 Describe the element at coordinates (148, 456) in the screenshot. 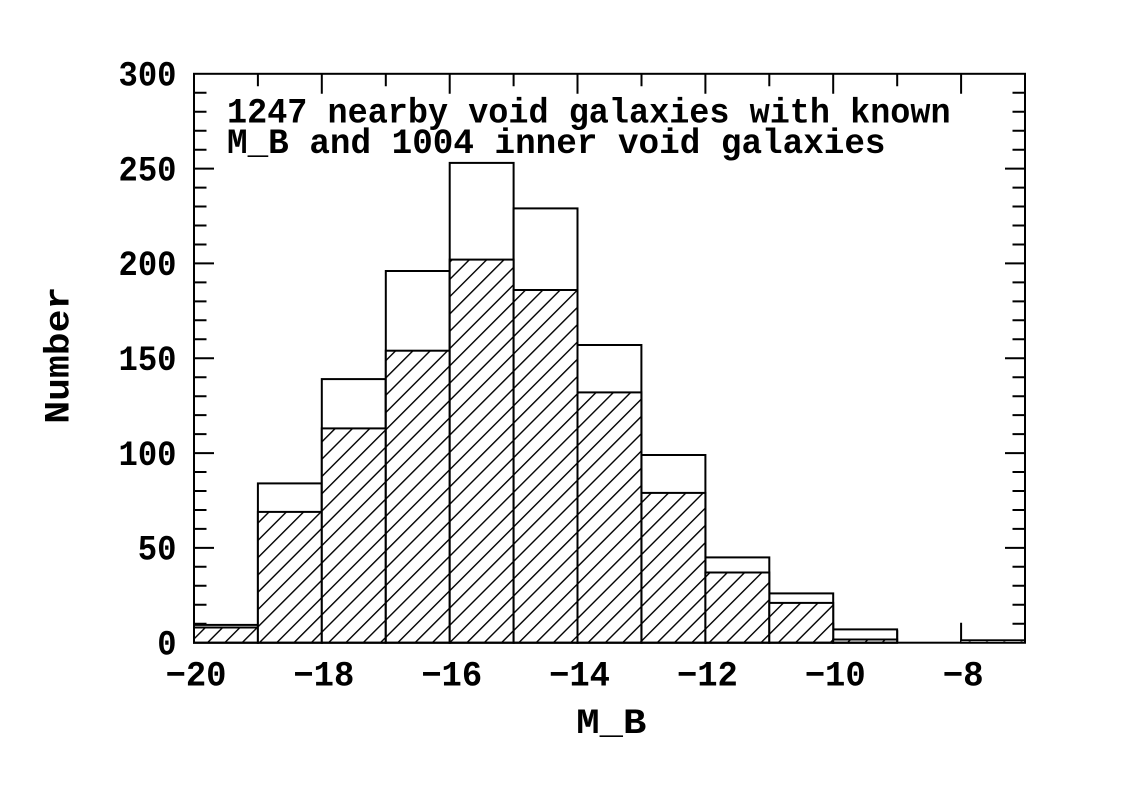

I see `svg-text: 100` at that location.